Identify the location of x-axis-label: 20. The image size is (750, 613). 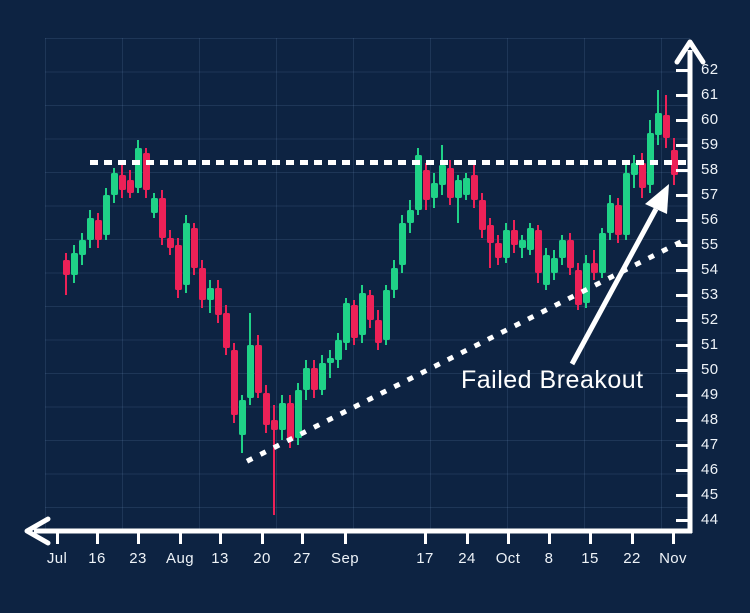
(262, 558).